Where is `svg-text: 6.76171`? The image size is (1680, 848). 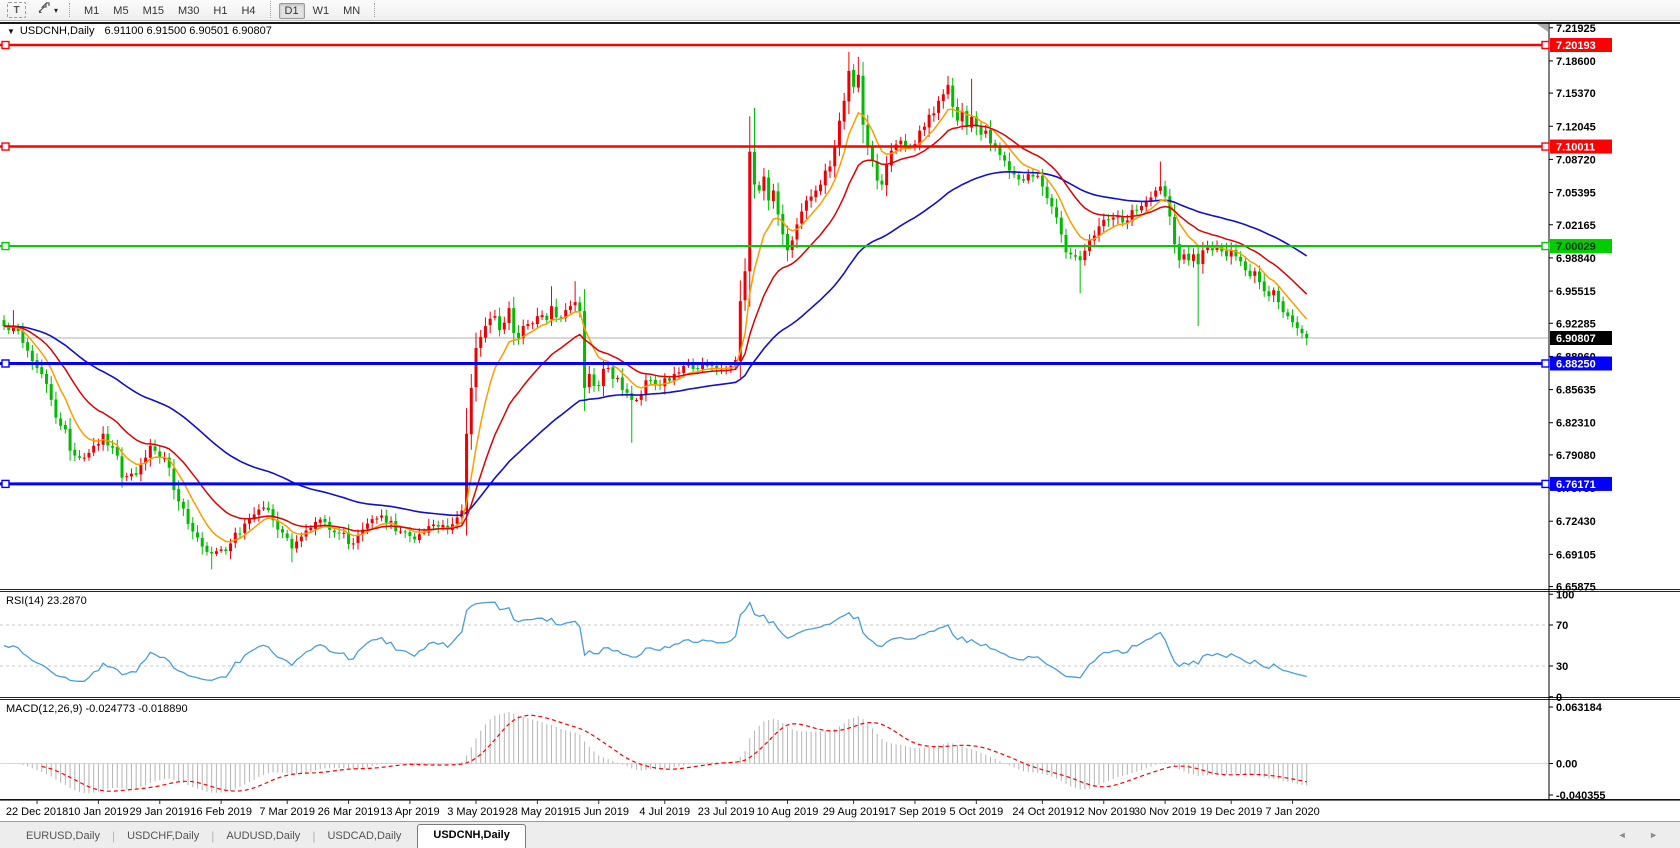
svg-text: 6.76171 is located at coordinates (1576, 485).